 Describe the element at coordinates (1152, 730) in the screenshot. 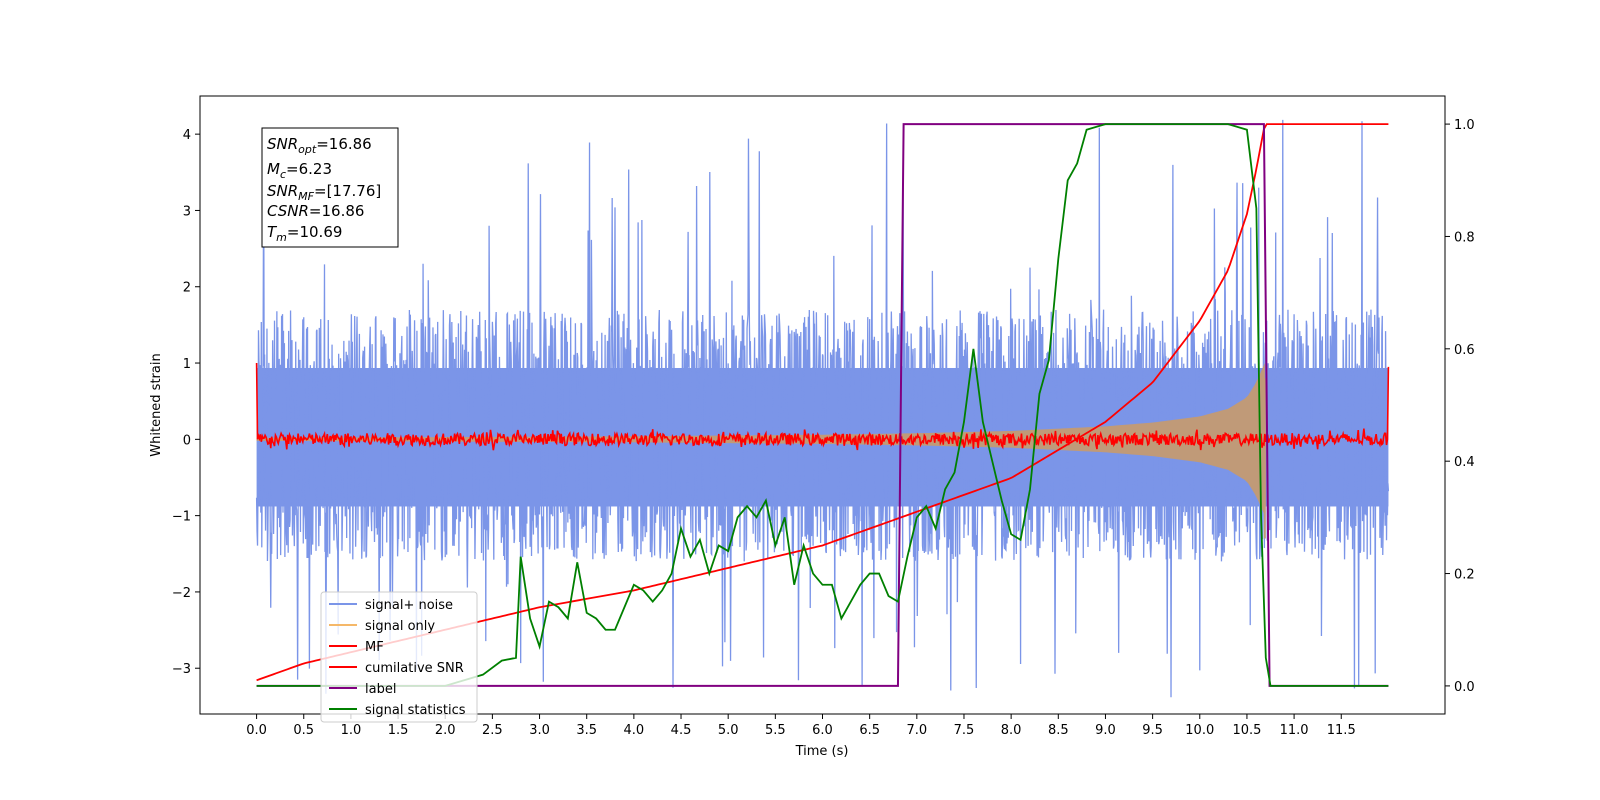

I see `x-tick-label: 9.5` at that location.